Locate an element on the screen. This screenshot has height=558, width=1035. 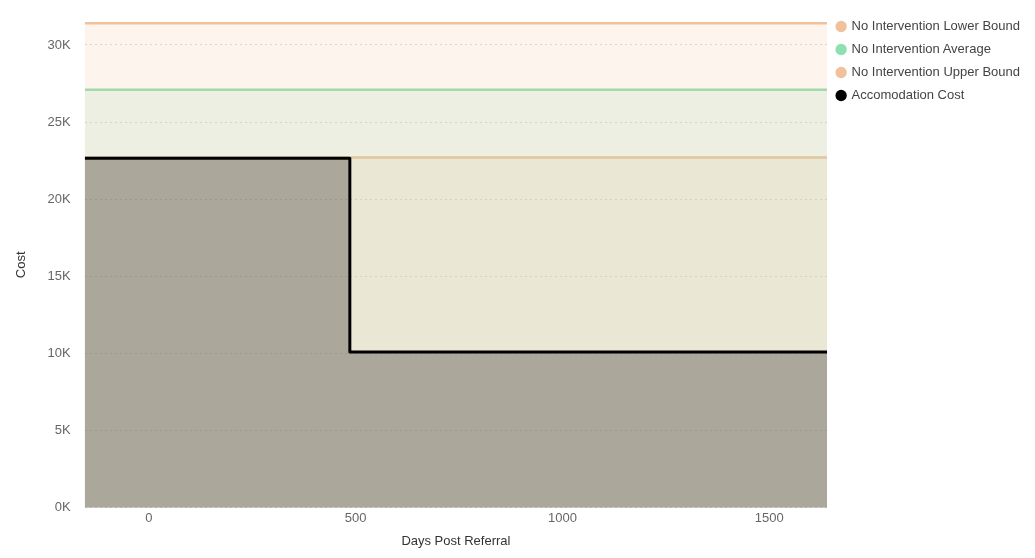
y-tick-label: 10K is located at coordinates (59, 353).